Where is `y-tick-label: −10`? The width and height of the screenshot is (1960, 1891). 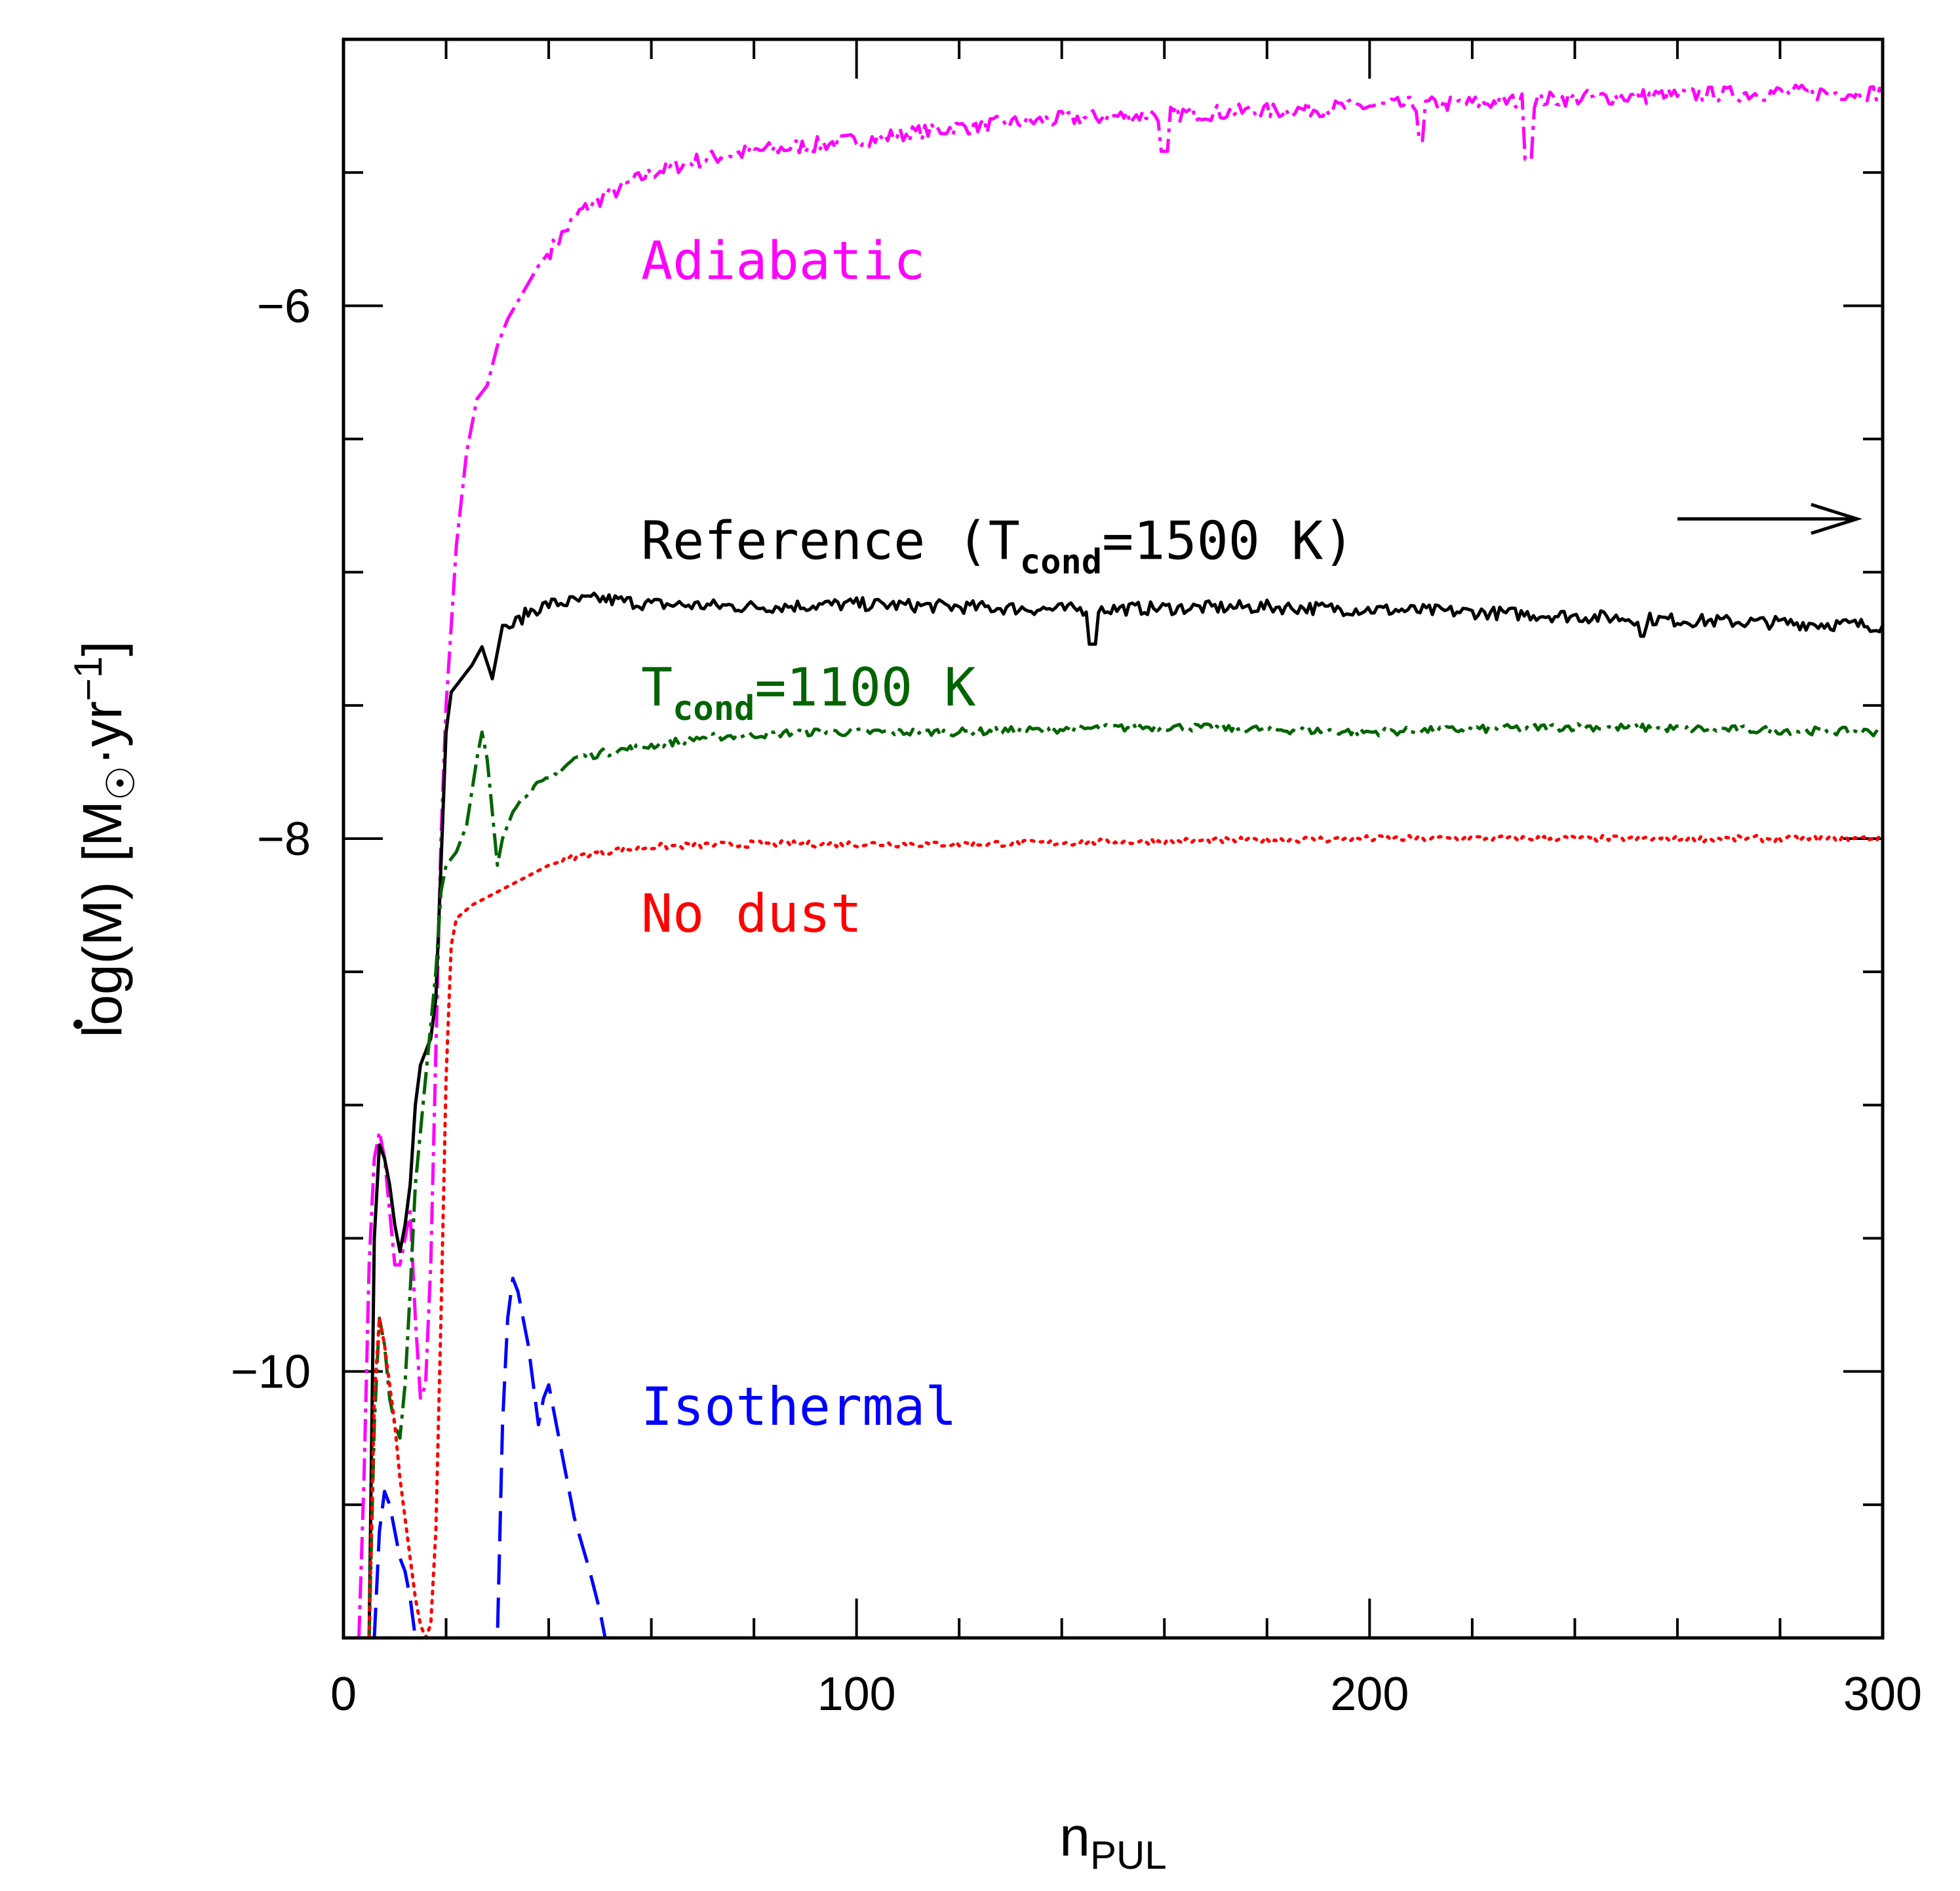 y-tick-label: −10 is located at coordinates (271, 1372).